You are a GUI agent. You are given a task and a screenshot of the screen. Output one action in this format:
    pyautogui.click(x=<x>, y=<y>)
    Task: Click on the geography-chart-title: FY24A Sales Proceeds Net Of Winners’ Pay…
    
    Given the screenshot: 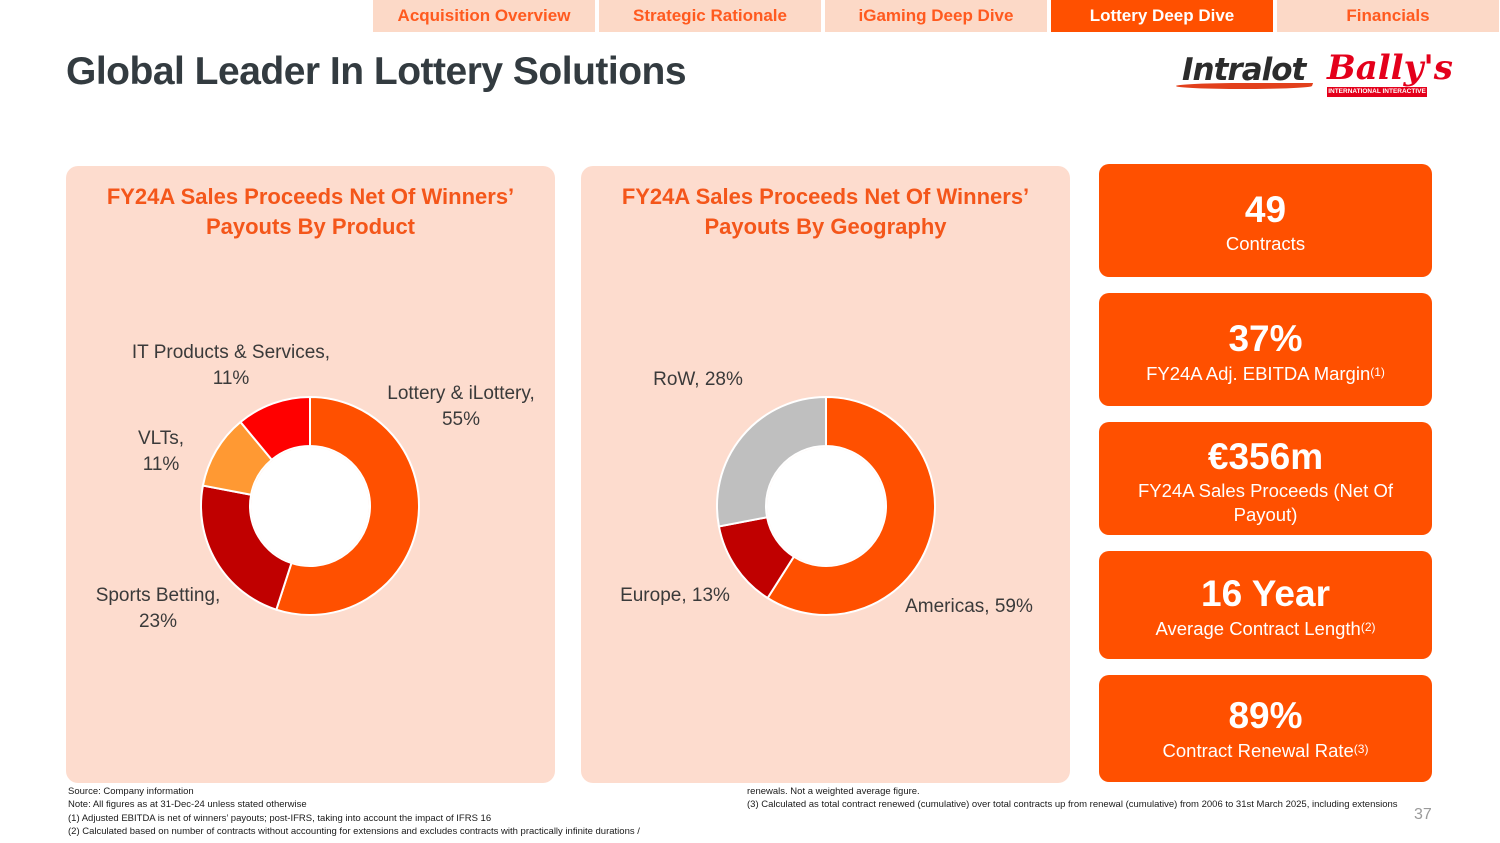 What is the action you would take?
    pyautogui.click(x=825, y=212)
    